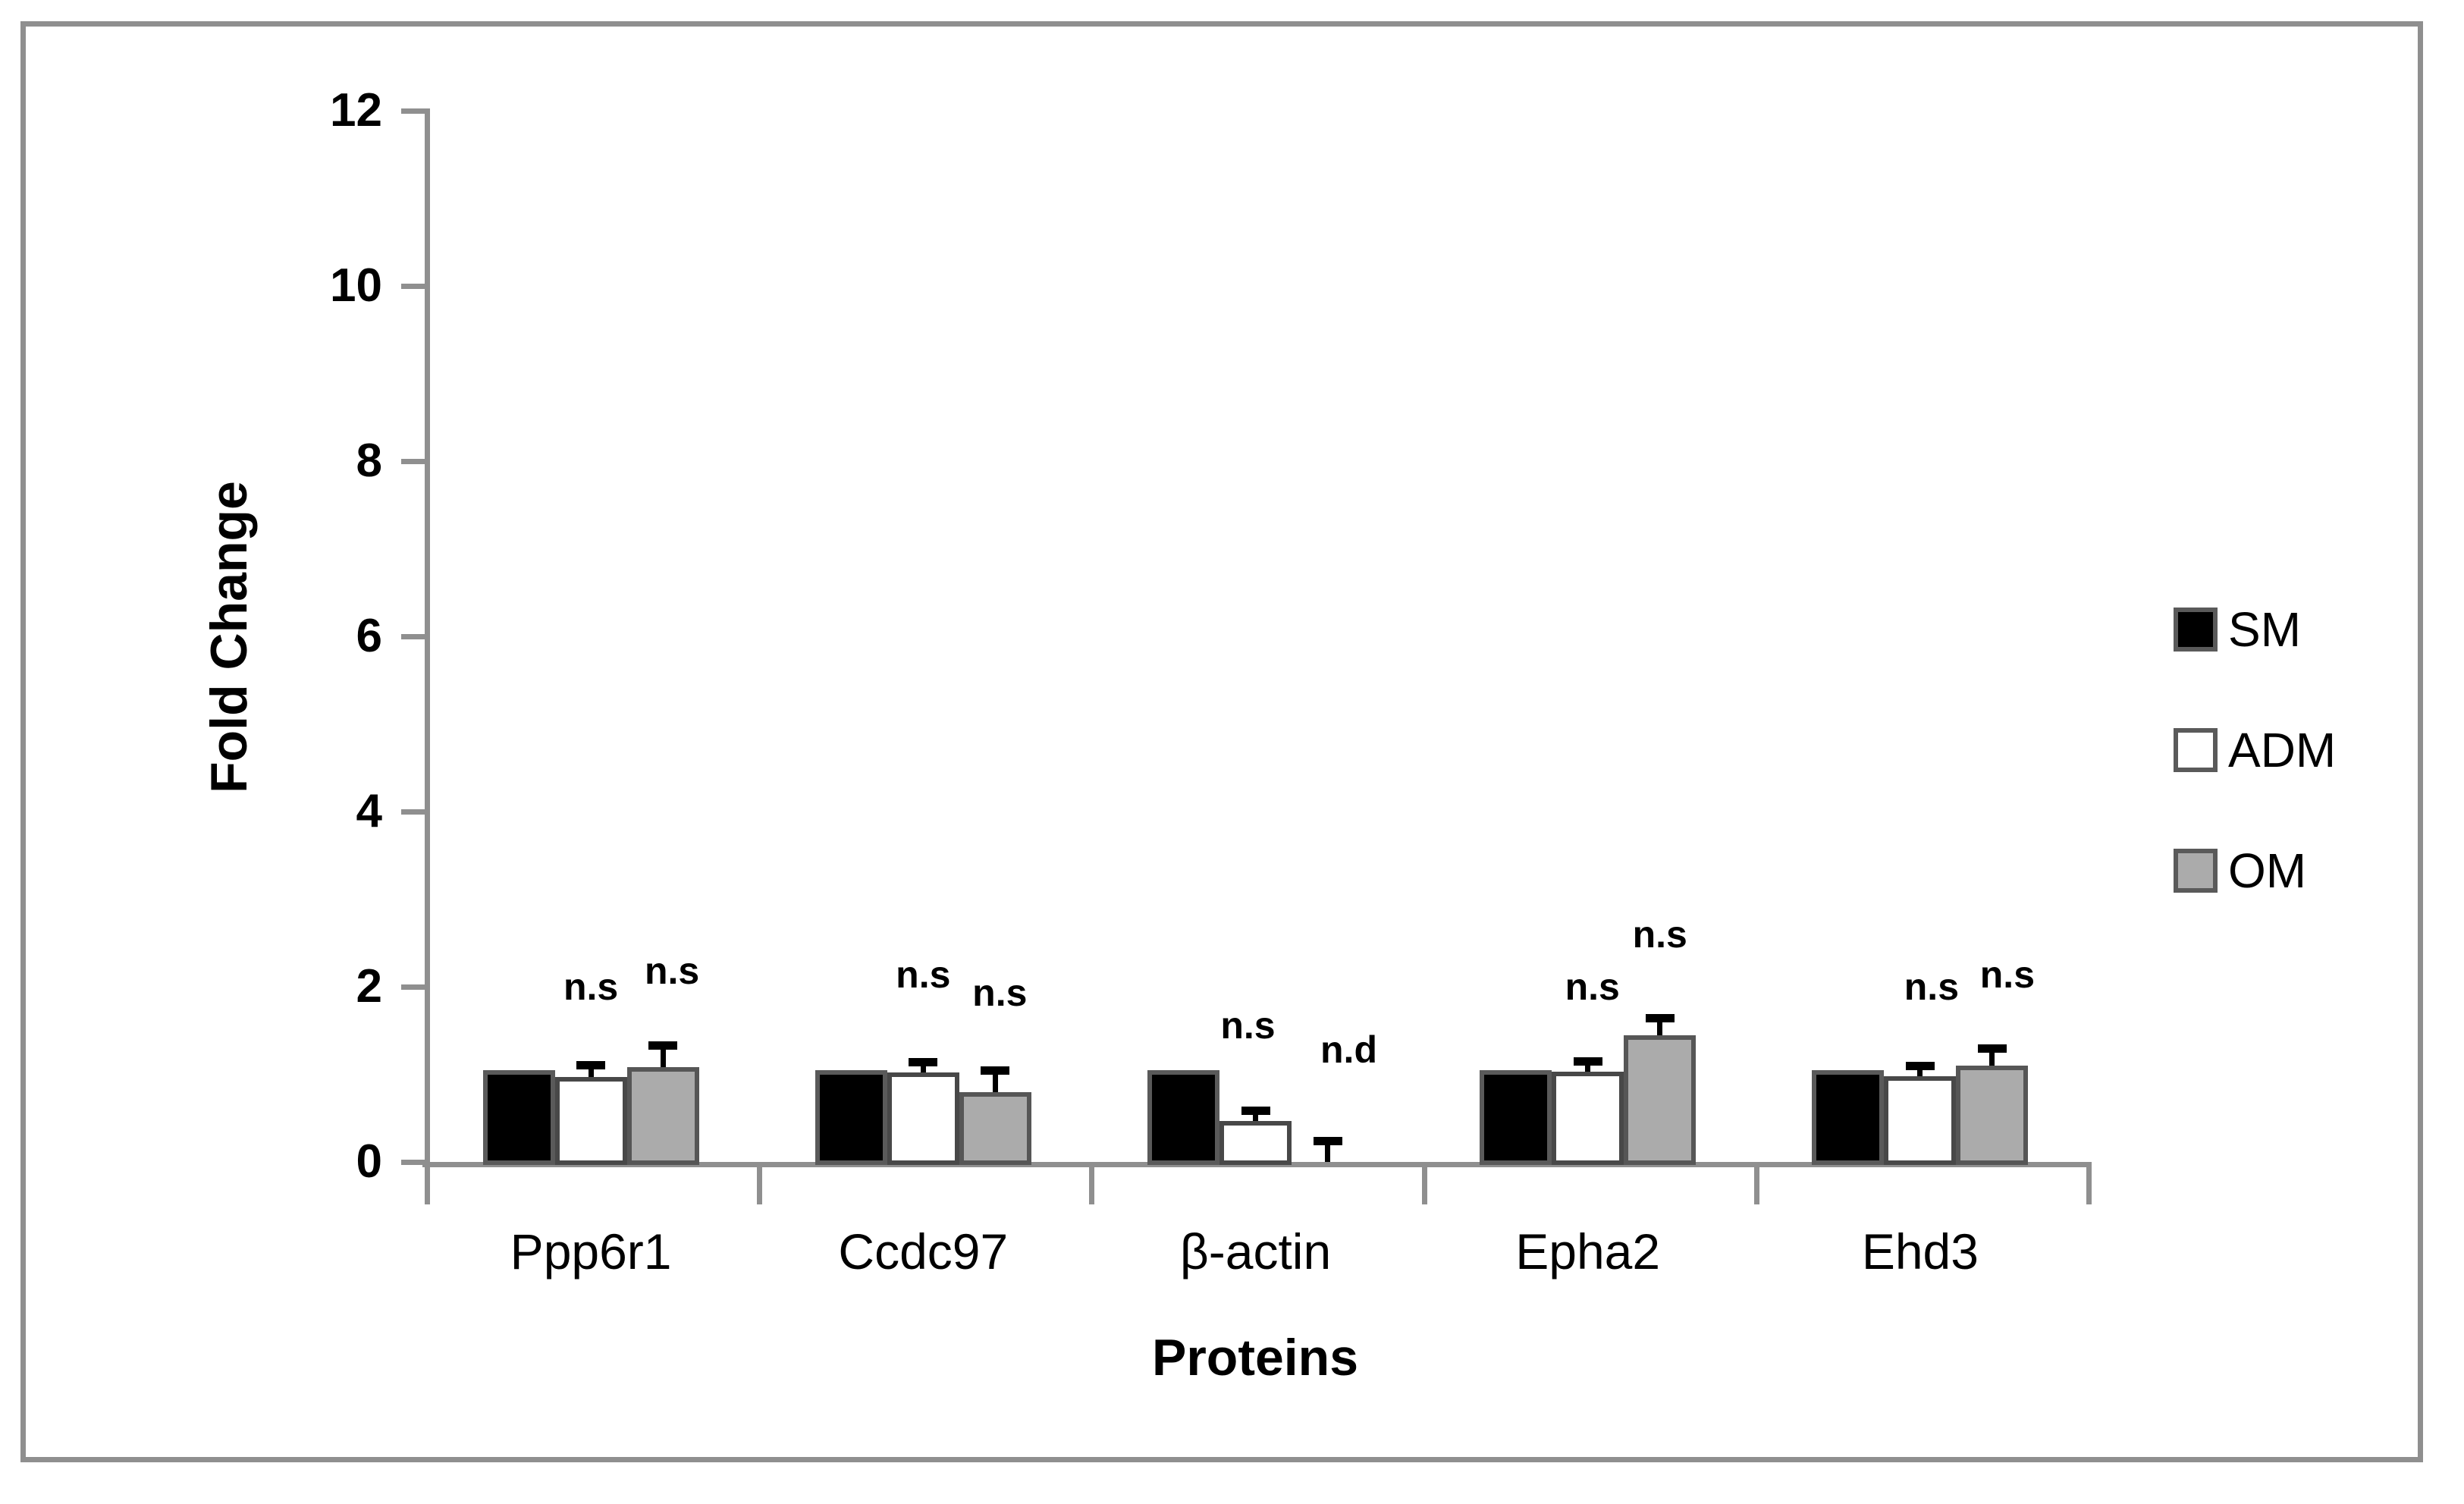 The image size is (2464, 1504). What do you see at coordinates (2196, 750) in the screenshot?
I see `legend-swatch-adm` at bounding box center [2196, 750].